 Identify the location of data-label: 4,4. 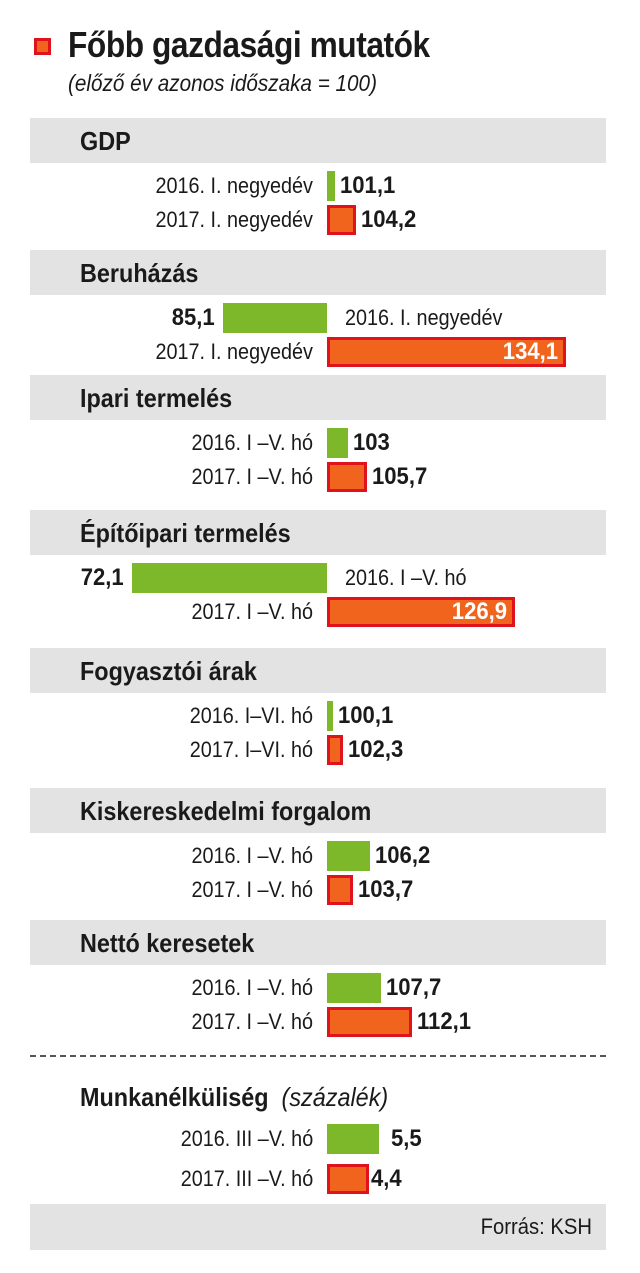
(386, 1178).